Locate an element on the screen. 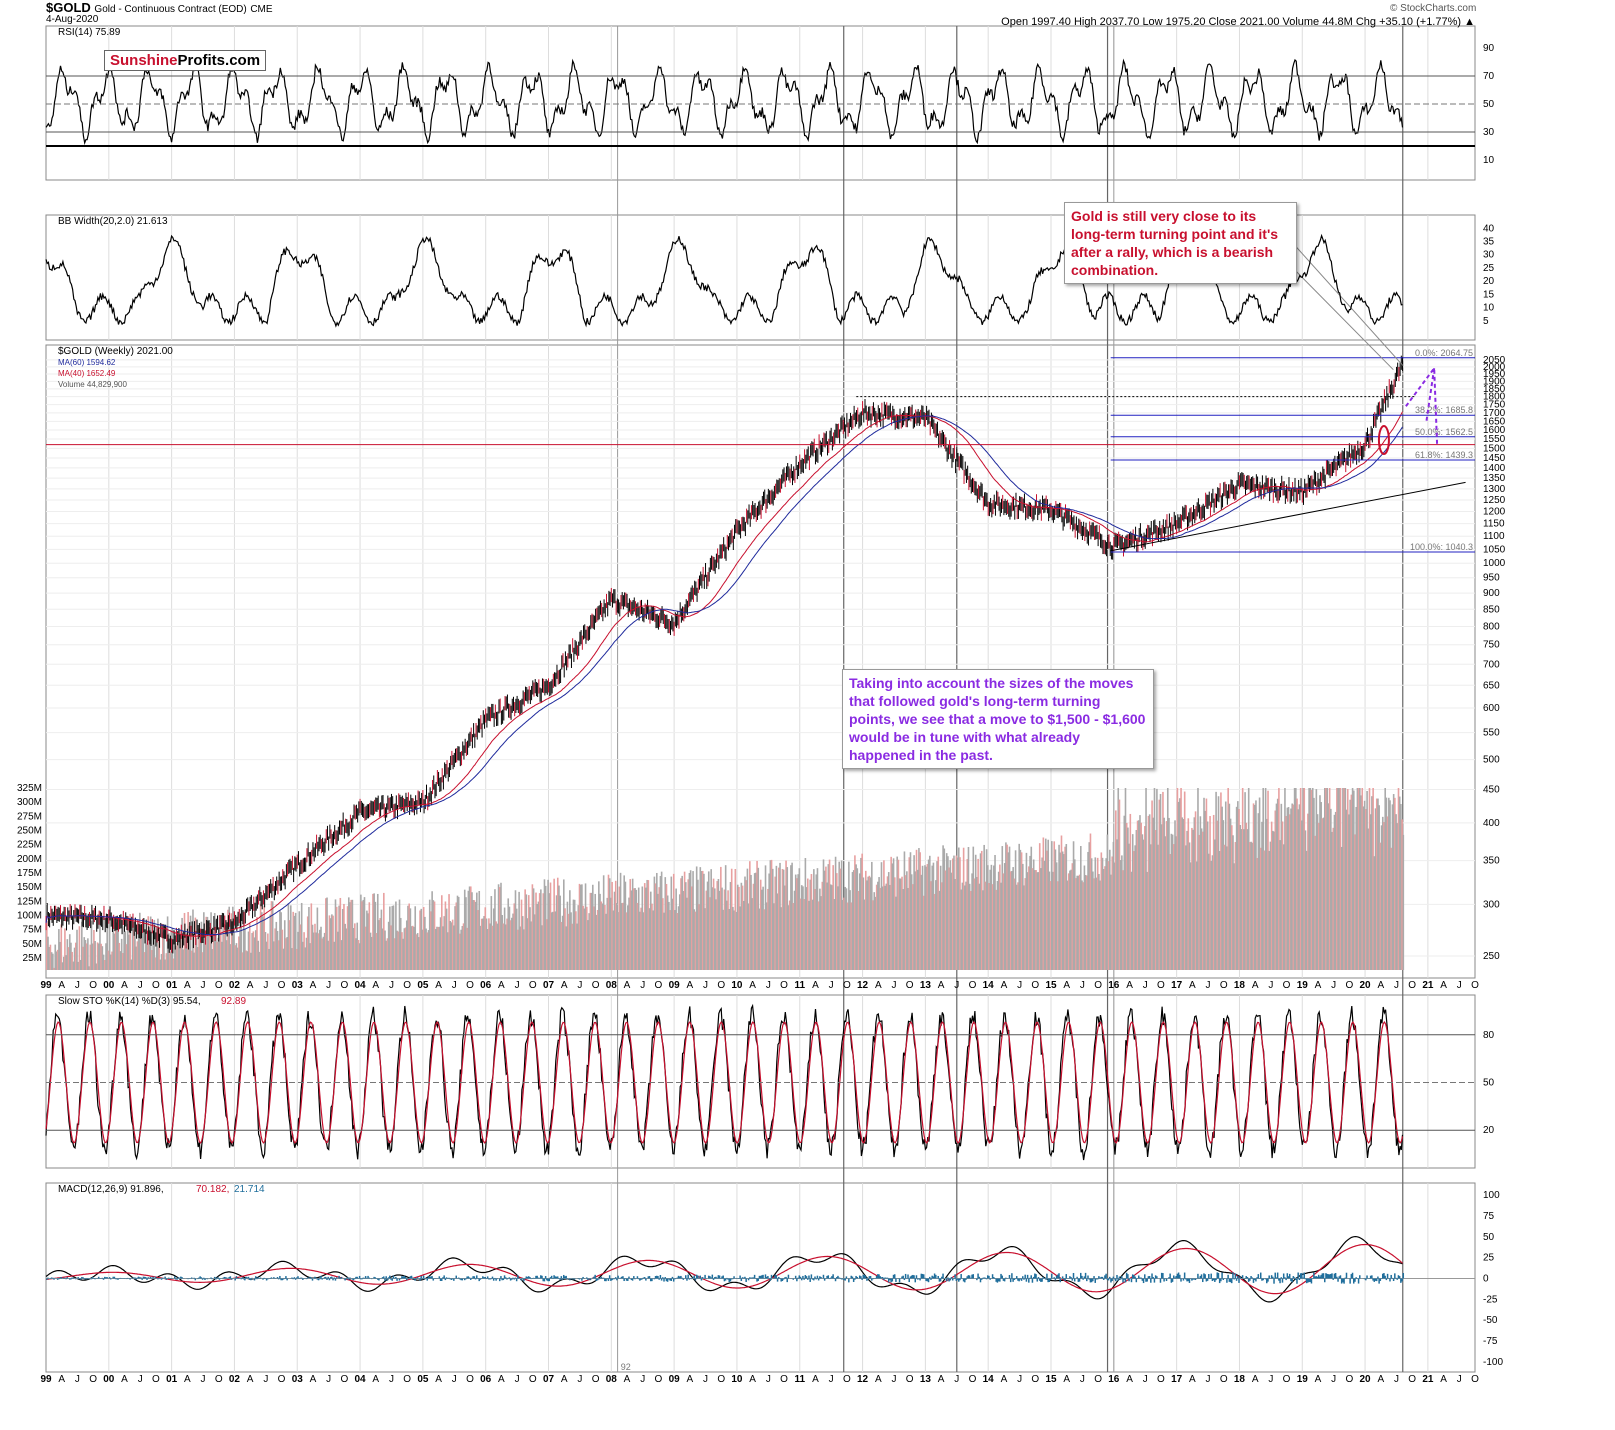 This screenshot has height=1430, width=1615. x-tick-0-13: A is located at coordinates (250, 985).